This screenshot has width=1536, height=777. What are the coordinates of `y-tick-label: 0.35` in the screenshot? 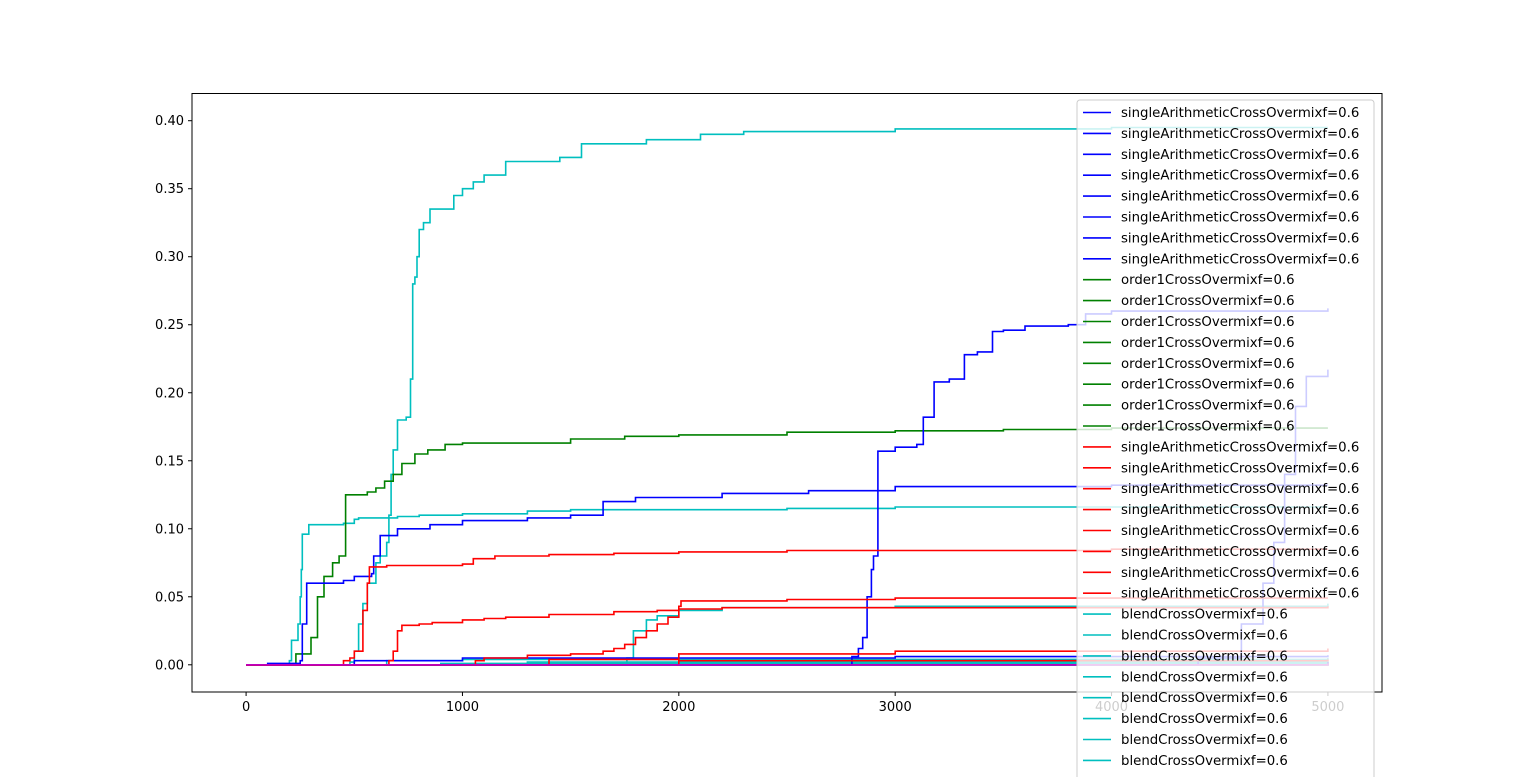 It's located at (169, 189).